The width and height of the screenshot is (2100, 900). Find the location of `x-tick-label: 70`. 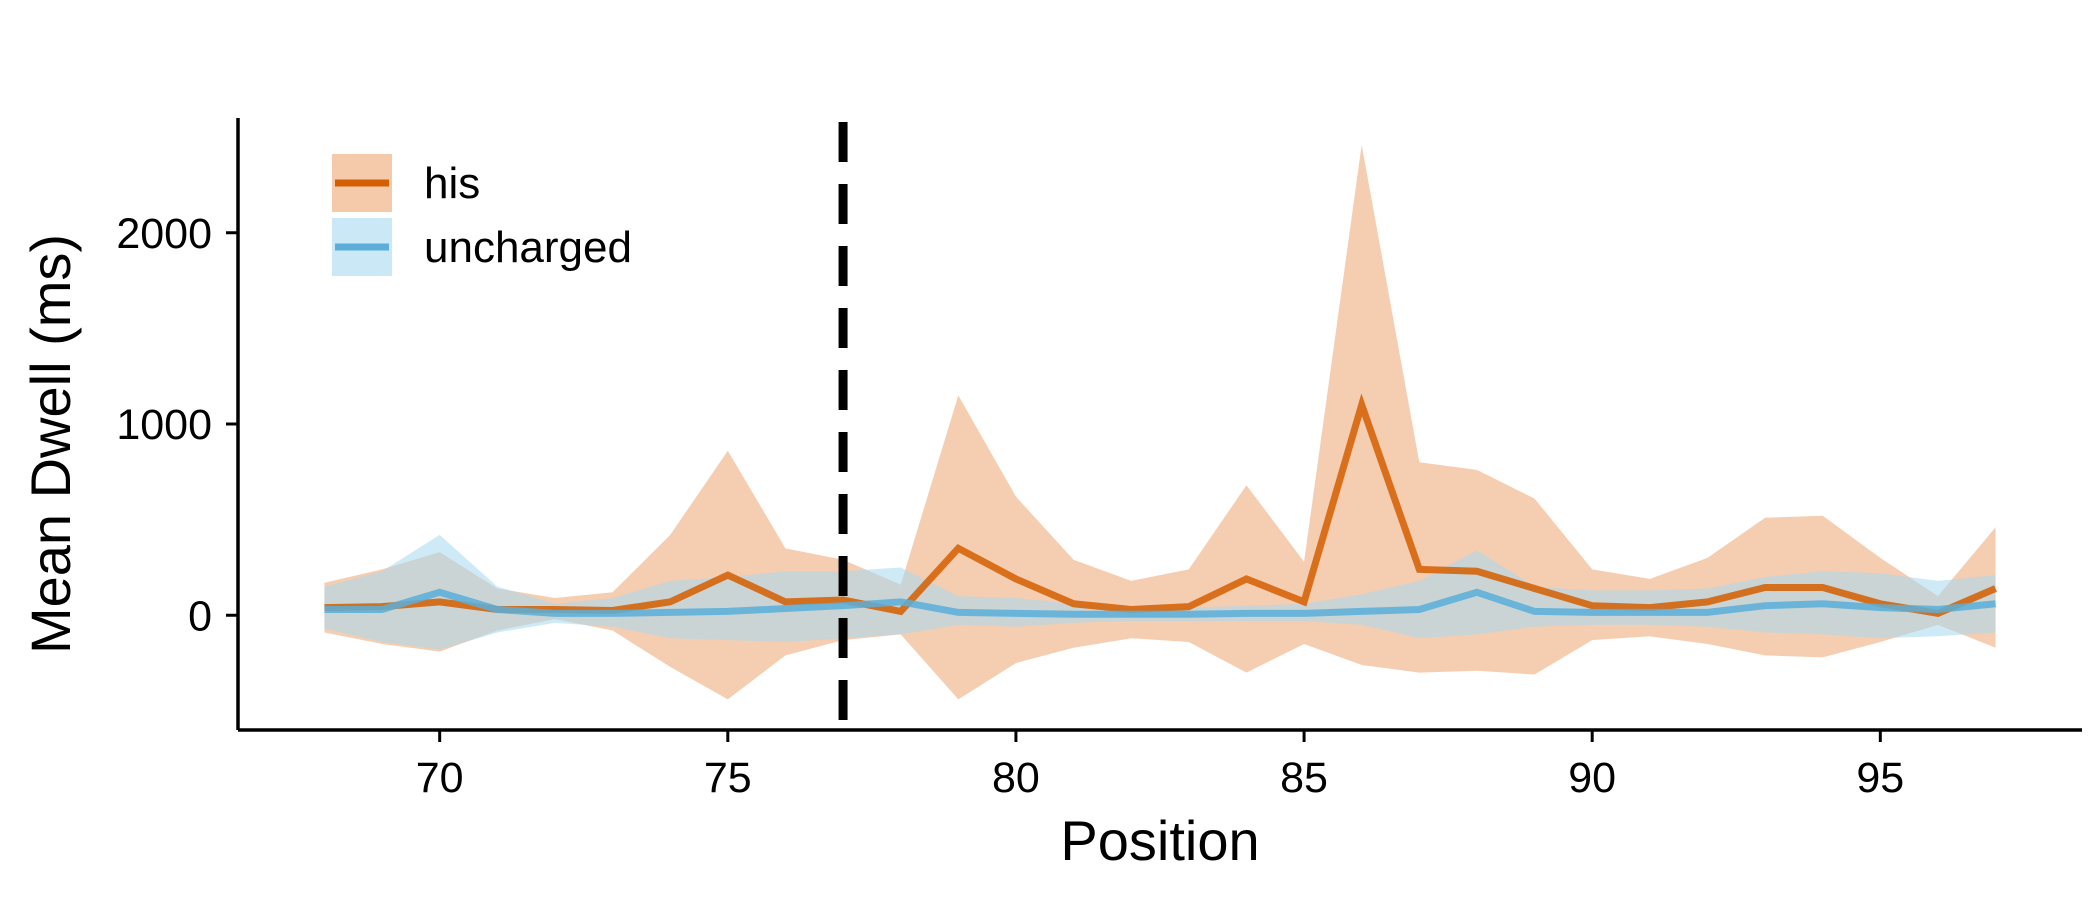

x-tick-label: 70 is located at coordinates (440, 778).